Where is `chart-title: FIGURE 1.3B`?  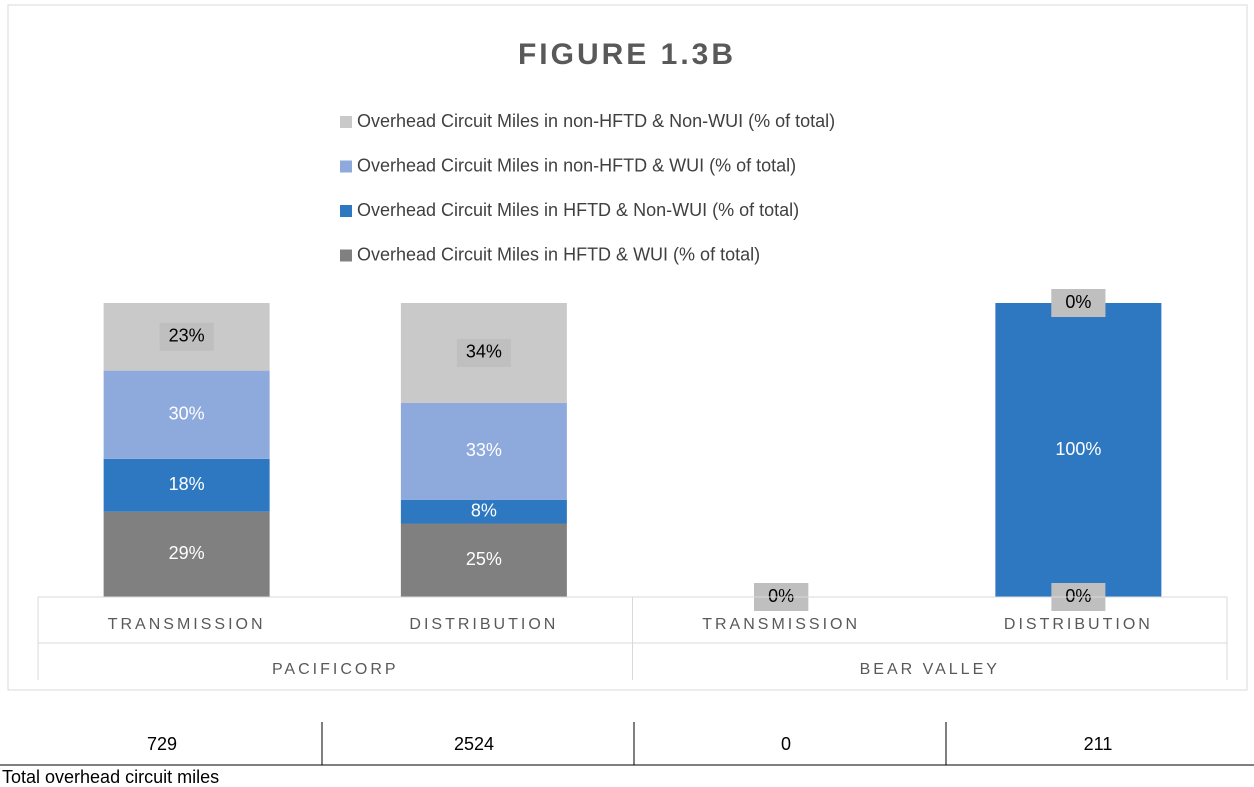 chart-title: FIGURE 1.3B is located at coordinates (627, 54).